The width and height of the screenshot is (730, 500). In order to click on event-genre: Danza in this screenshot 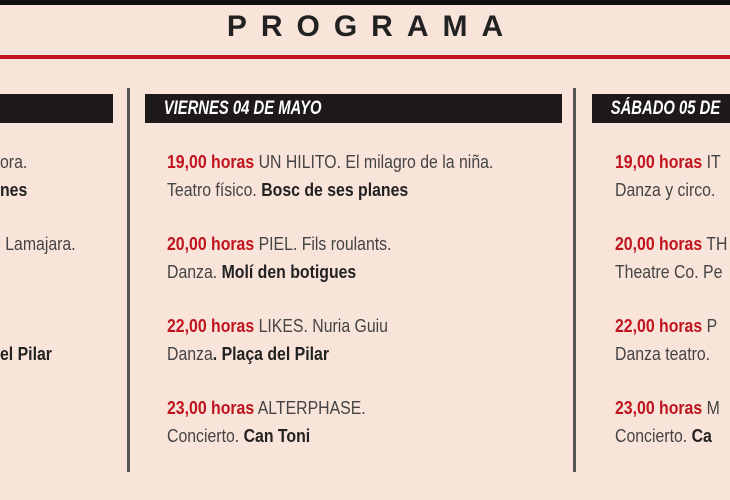, I will do `click(190, 354)`.